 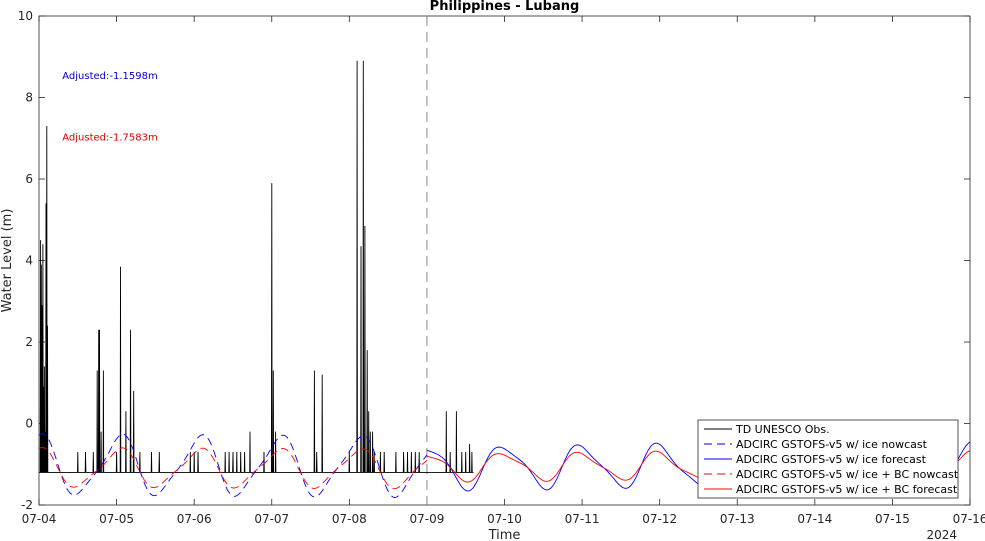 What do you see at coordinates (29, 98) in the screenshot?
I see `y-tick-label: 8` at bounding box center [29, 98].